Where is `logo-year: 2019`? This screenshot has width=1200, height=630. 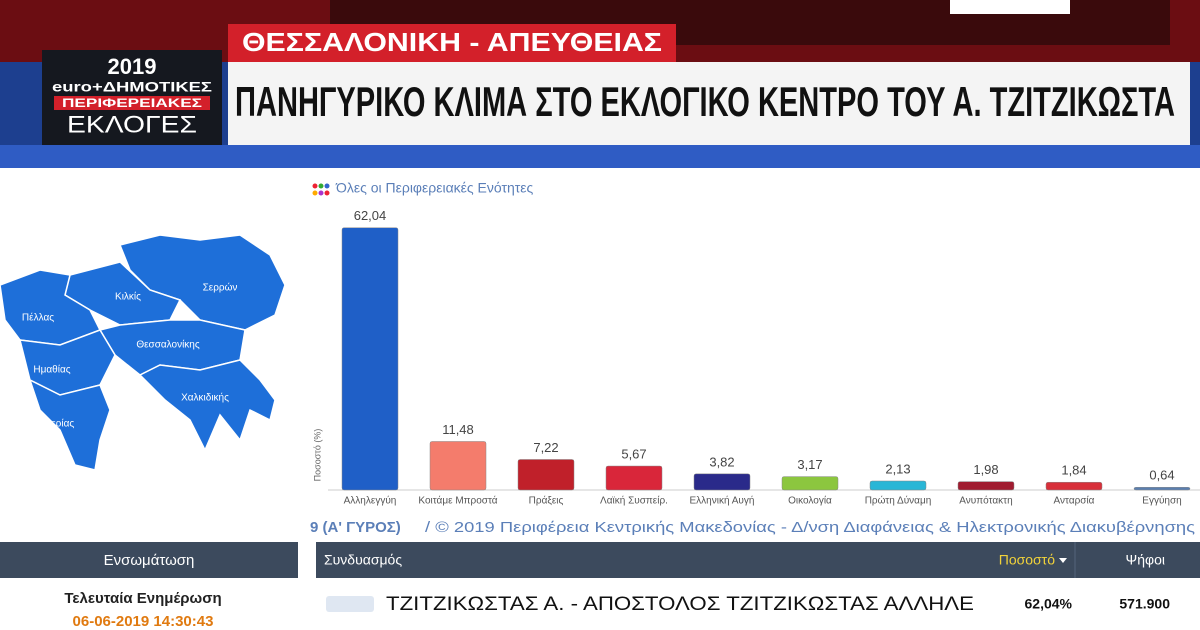 logo-year: 2019 is located at coordinates (132, 66).